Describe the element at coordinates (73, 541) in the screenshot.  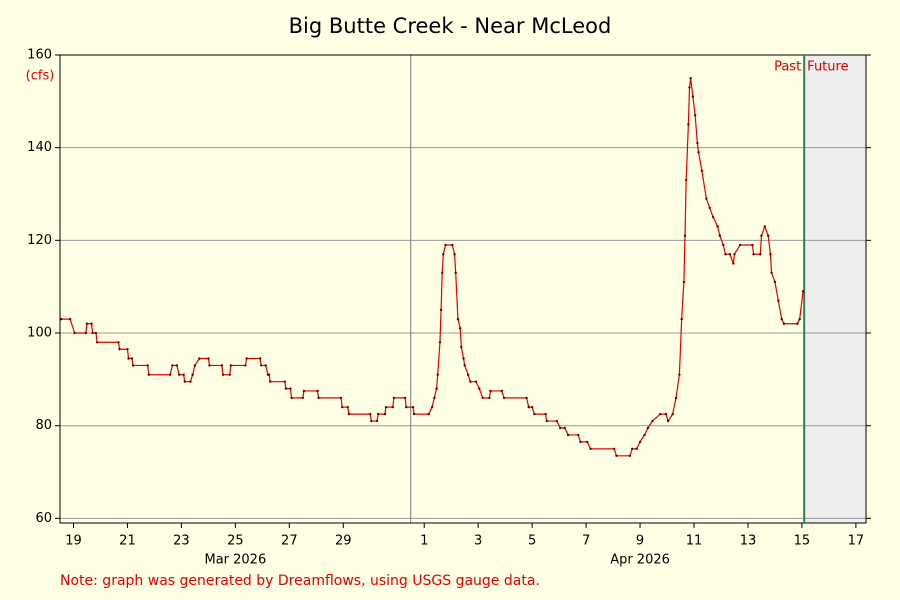
I see `x-tick-label: 19` at that location.